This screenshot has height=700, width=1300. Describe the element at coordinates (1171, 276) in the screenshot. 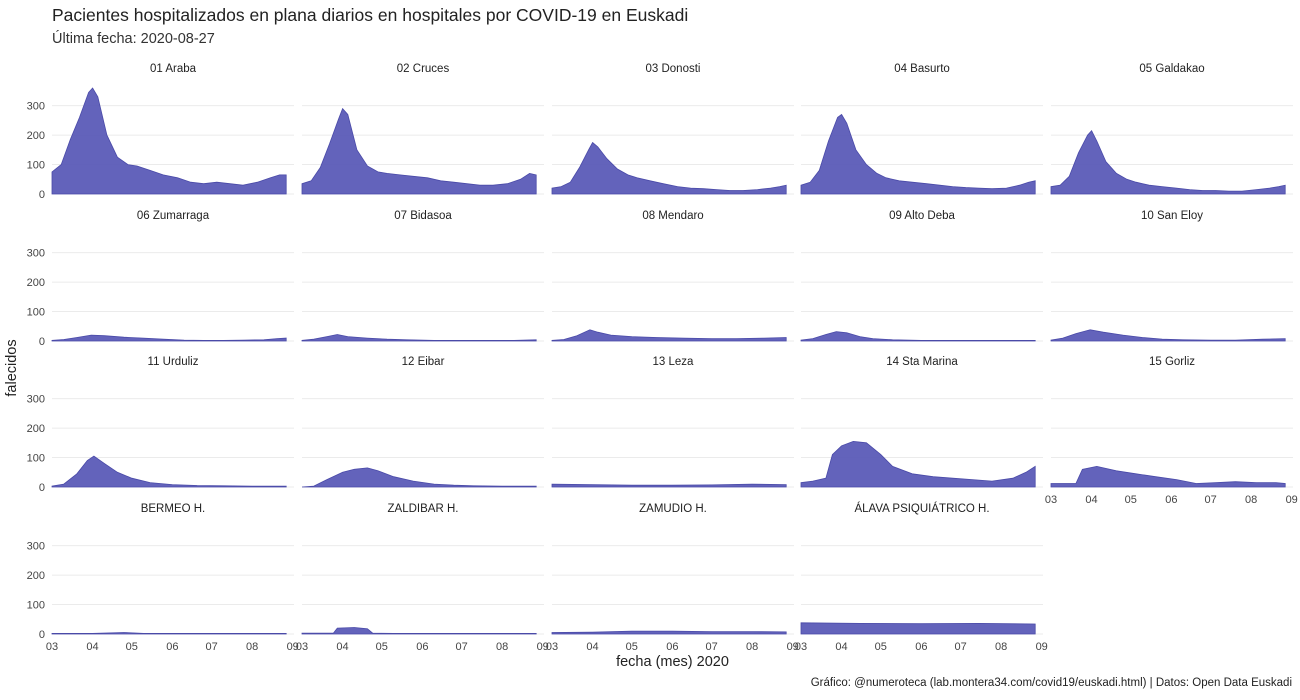

I see `facet-panel: 10 San Eloy` at that location.